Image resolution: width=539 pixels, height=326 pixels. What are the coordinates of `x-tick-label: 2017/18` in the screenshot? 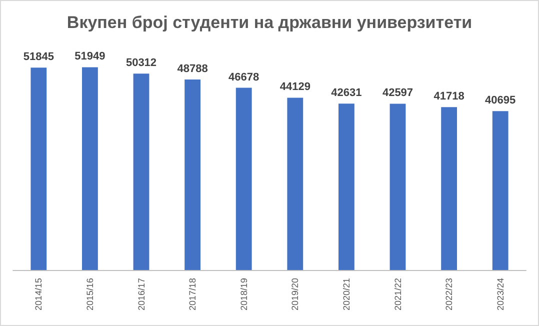 It's located at (193, 294).